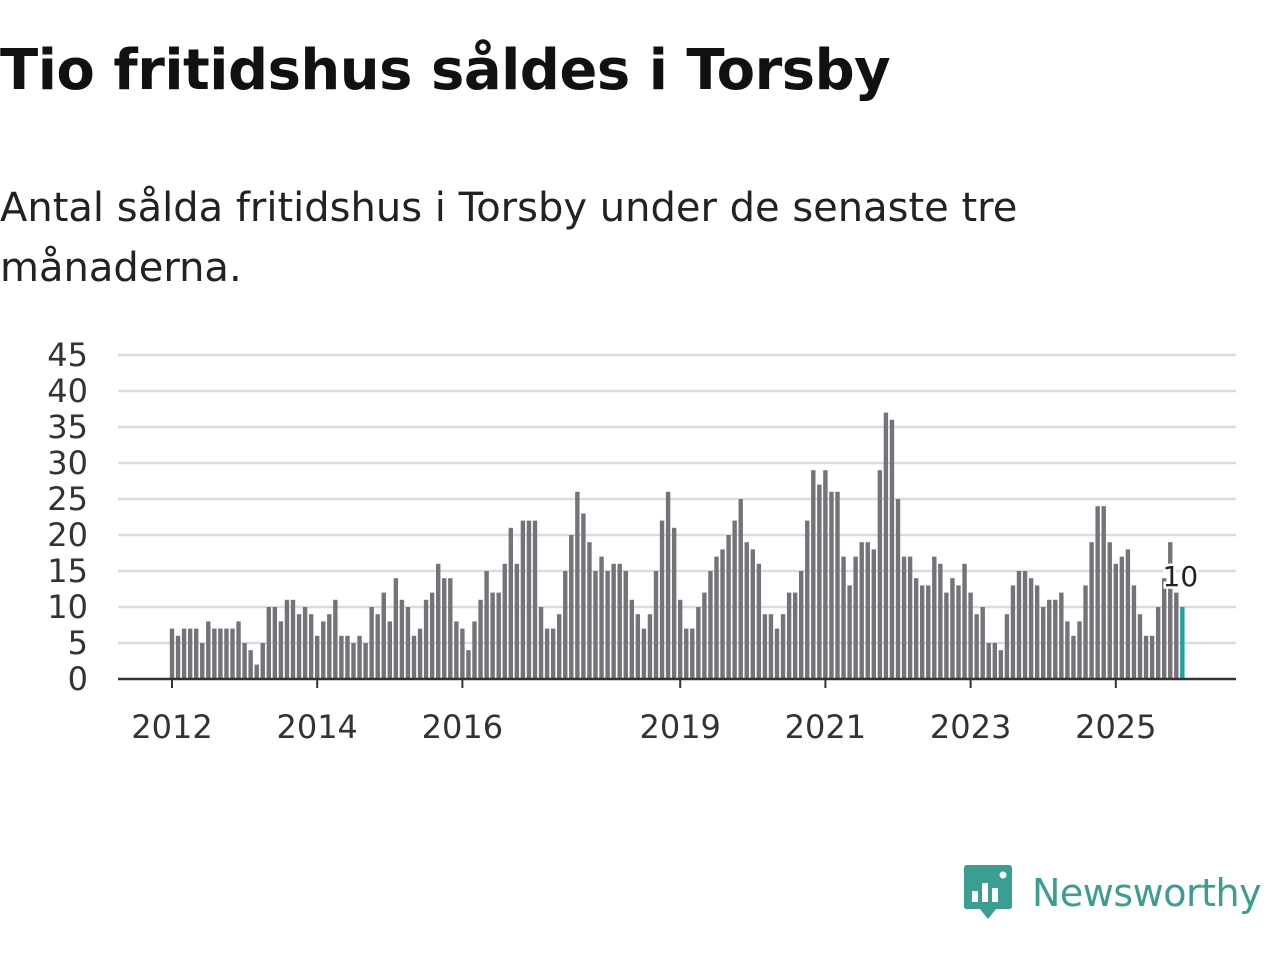 This screenshot has width=1280, height=960. What do you see at coordinates (462, 727) in the screenshot?
I see `x-tick-label: 2016` at bounding box center [462, 727].